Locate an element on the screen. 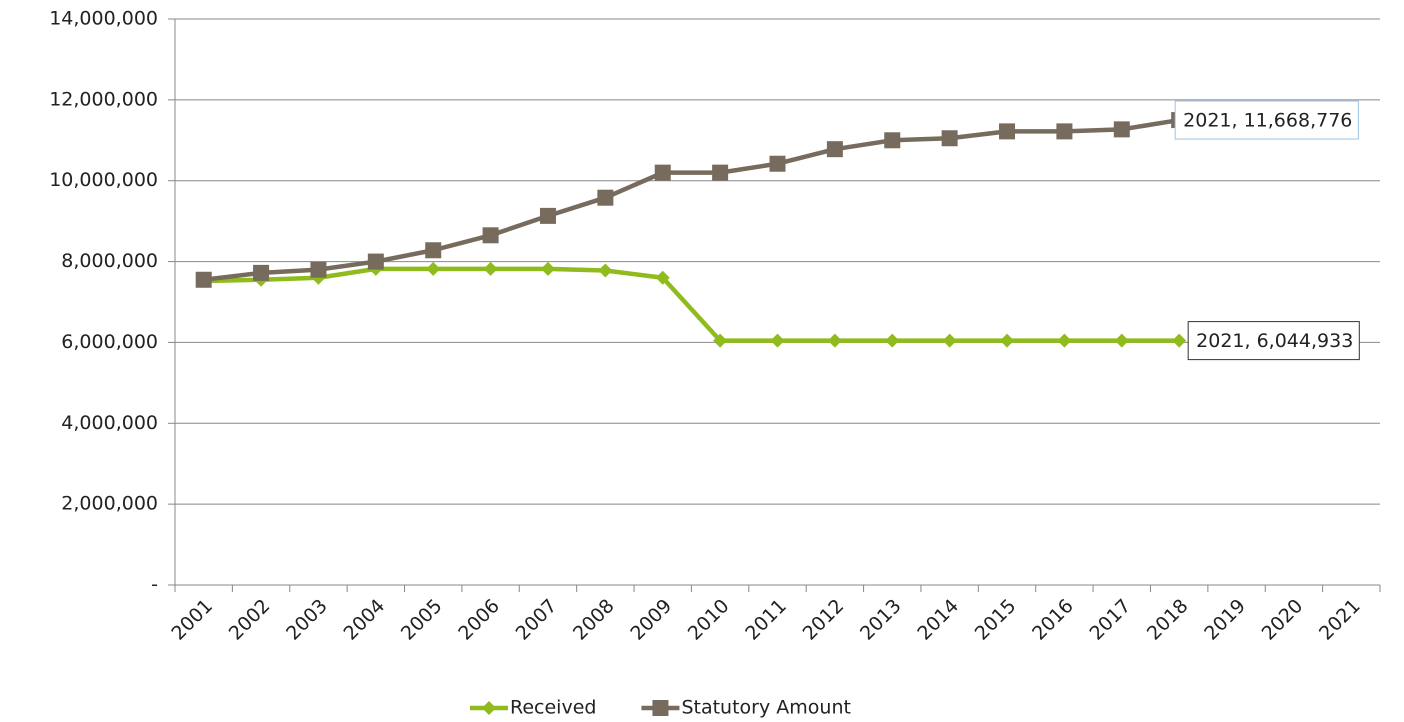 This screenshot has width=1404, height=722. y-tick-label: 2,000,000 is located at coordinates (109, 504).